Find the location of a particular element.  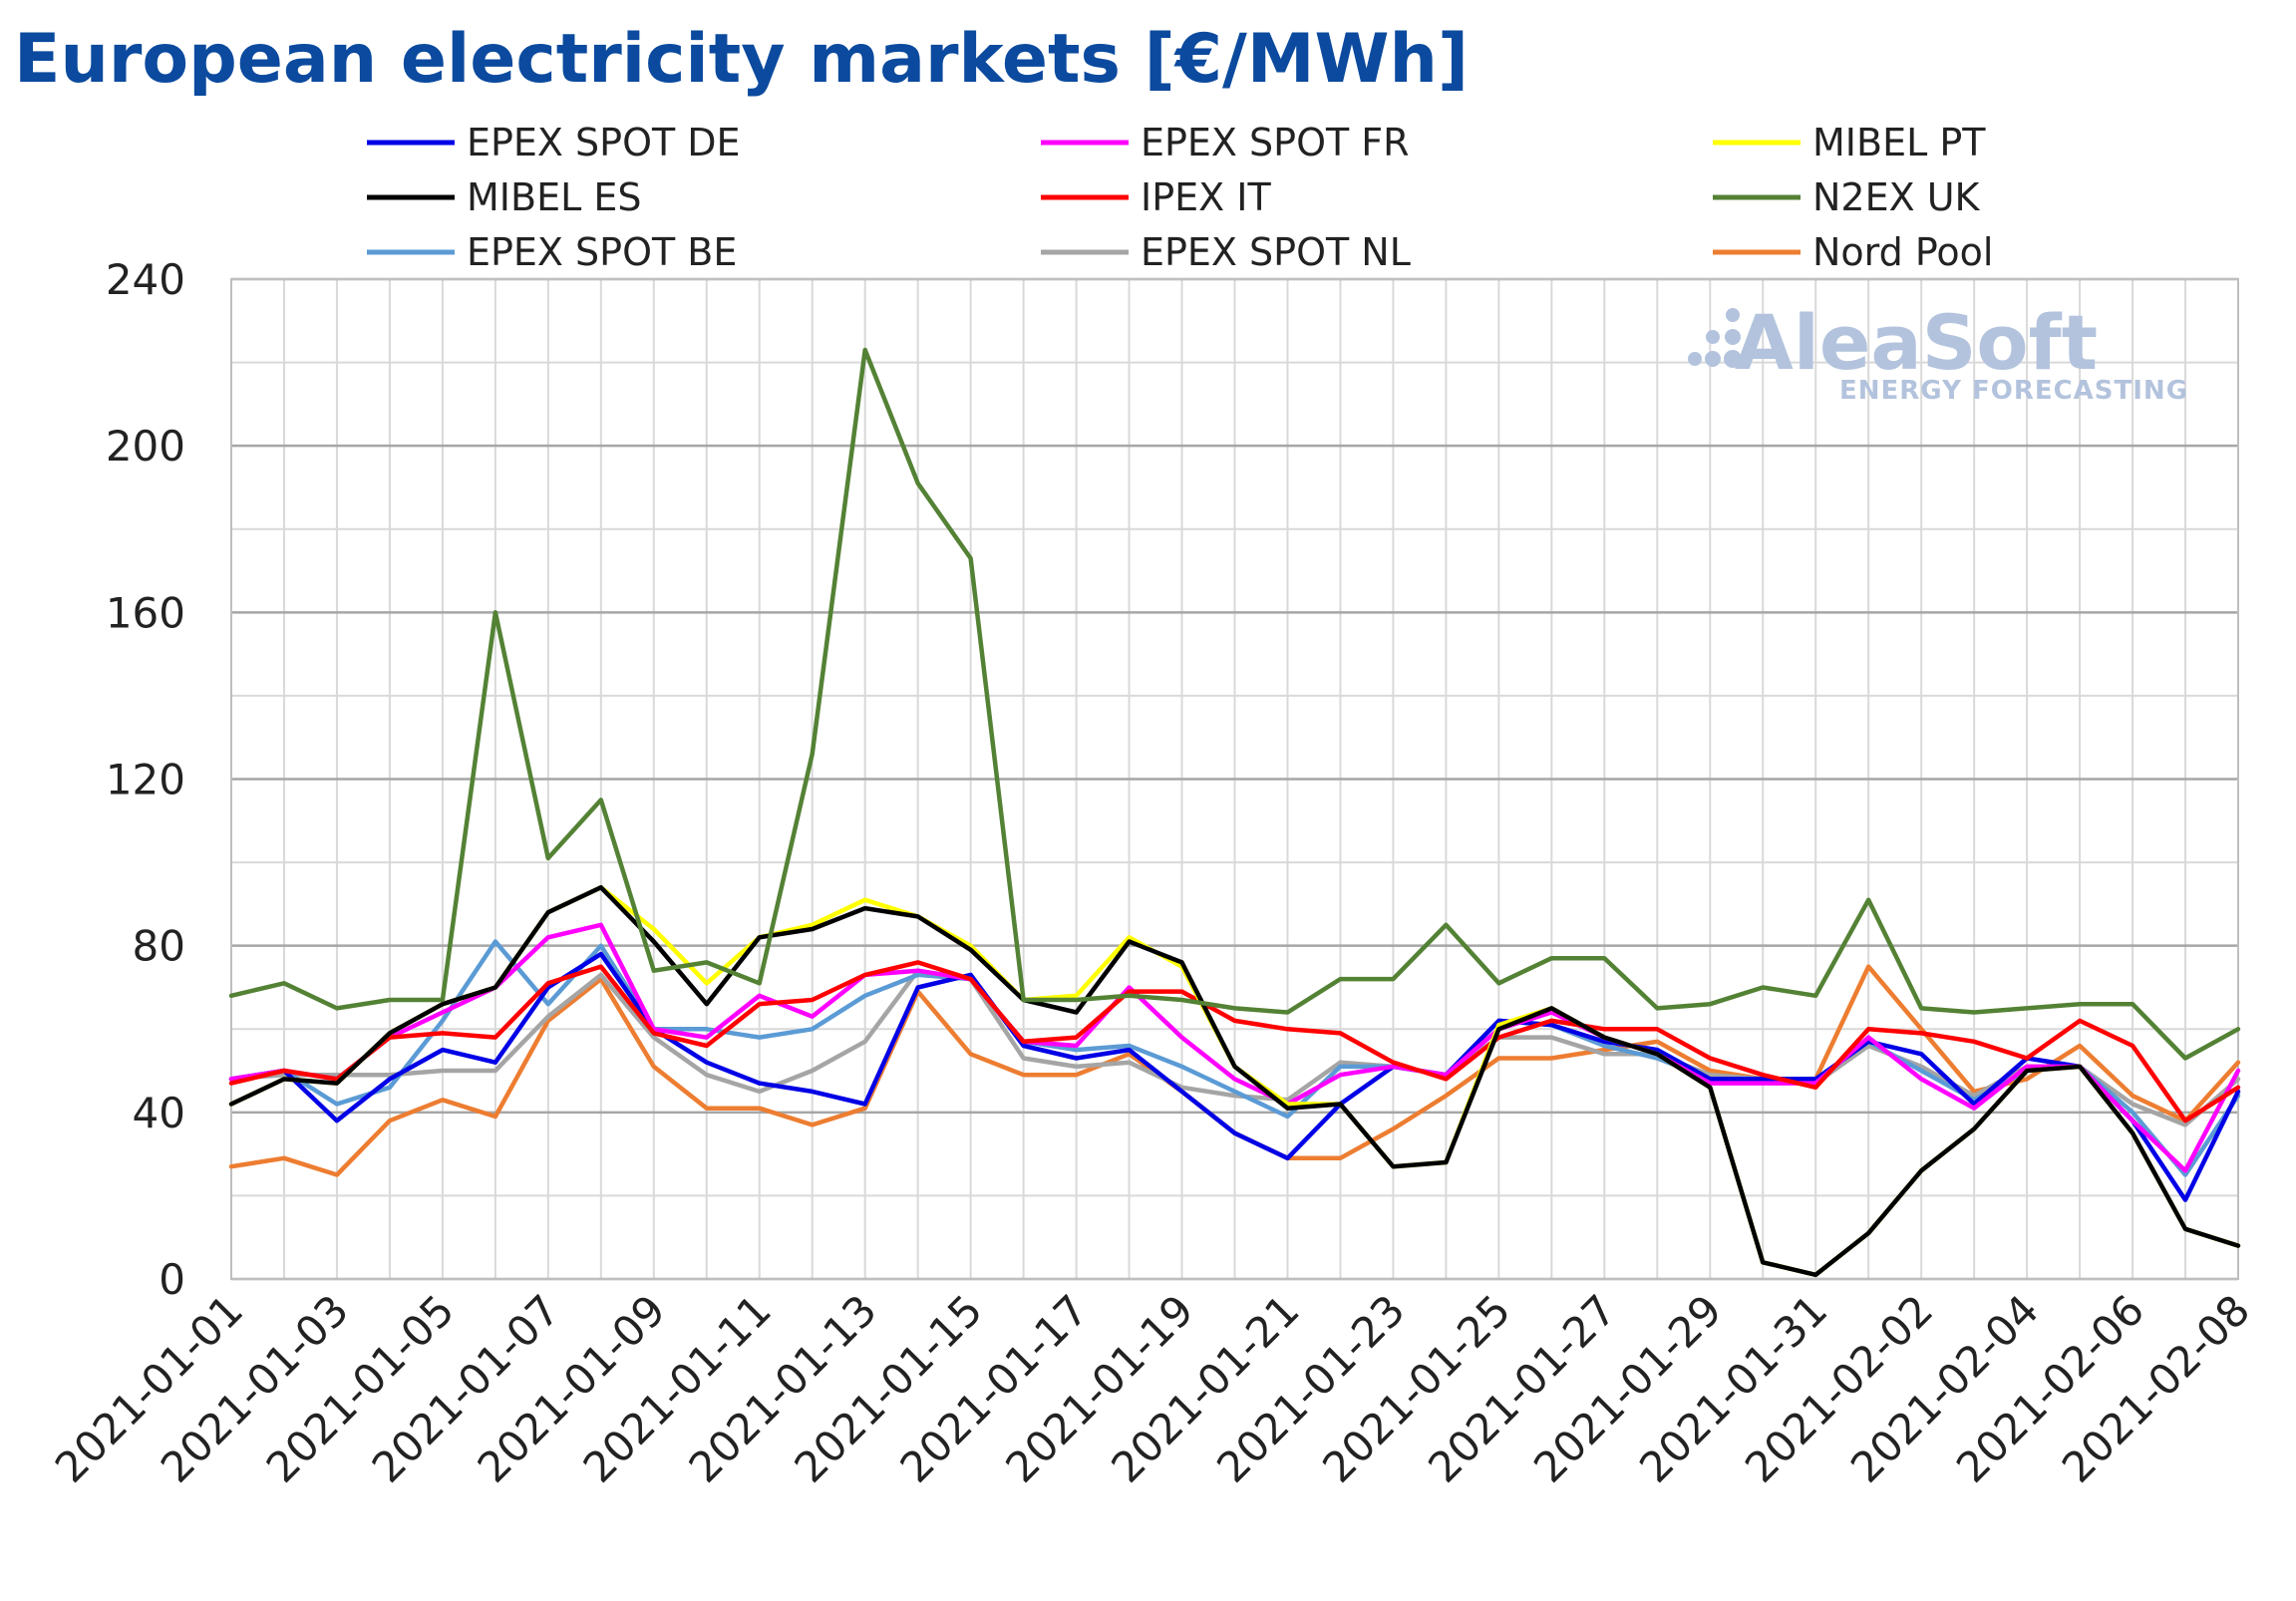

series-line-epex-spot-be is located at coordinates (1234, 1058).